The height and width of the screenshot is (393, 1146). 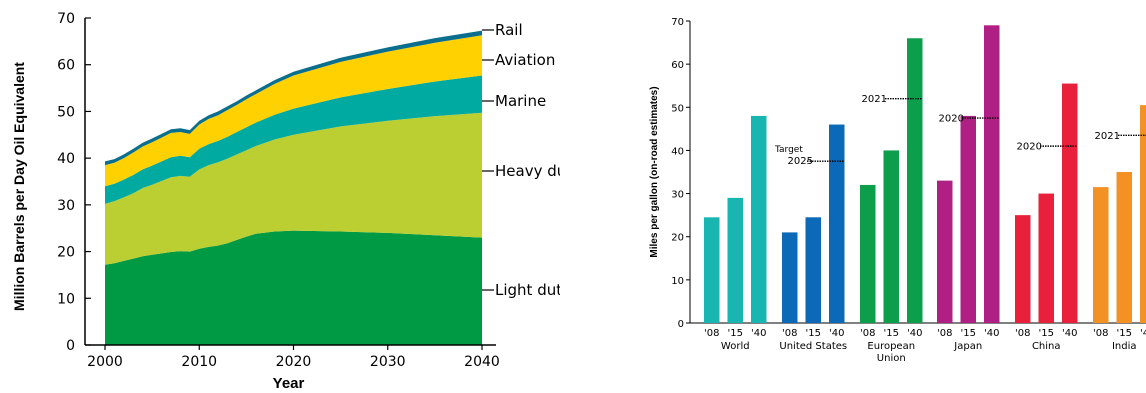 I want to click on group-label-united-states: United States, so click(x=813, y=346).